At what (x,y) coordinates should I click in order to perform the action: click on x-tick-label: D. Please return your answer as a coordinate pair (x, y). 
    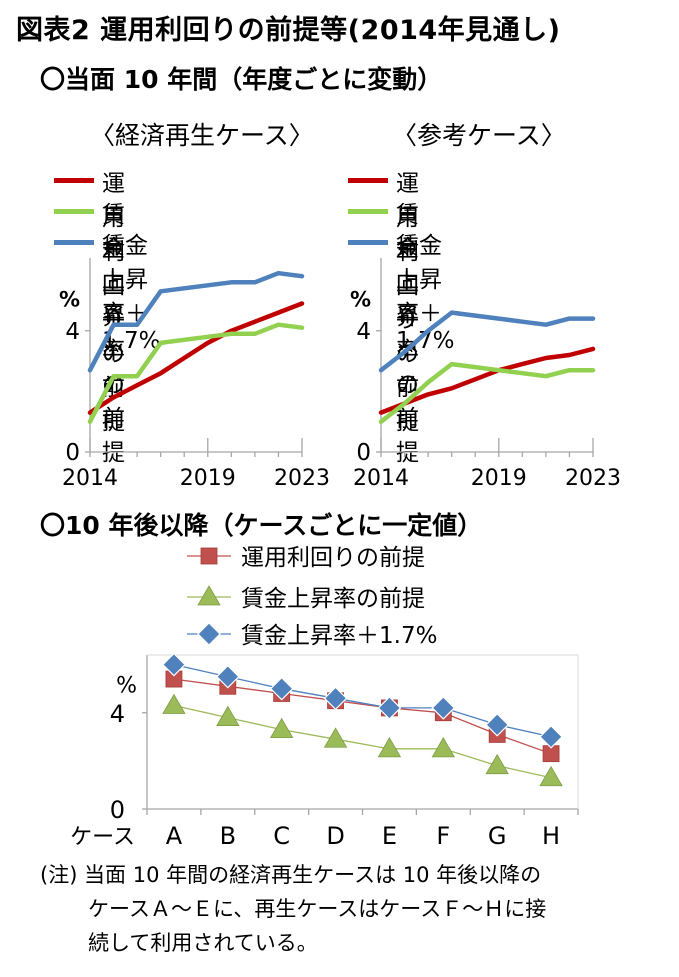
    Looking at the image, I should click on (335, 836).